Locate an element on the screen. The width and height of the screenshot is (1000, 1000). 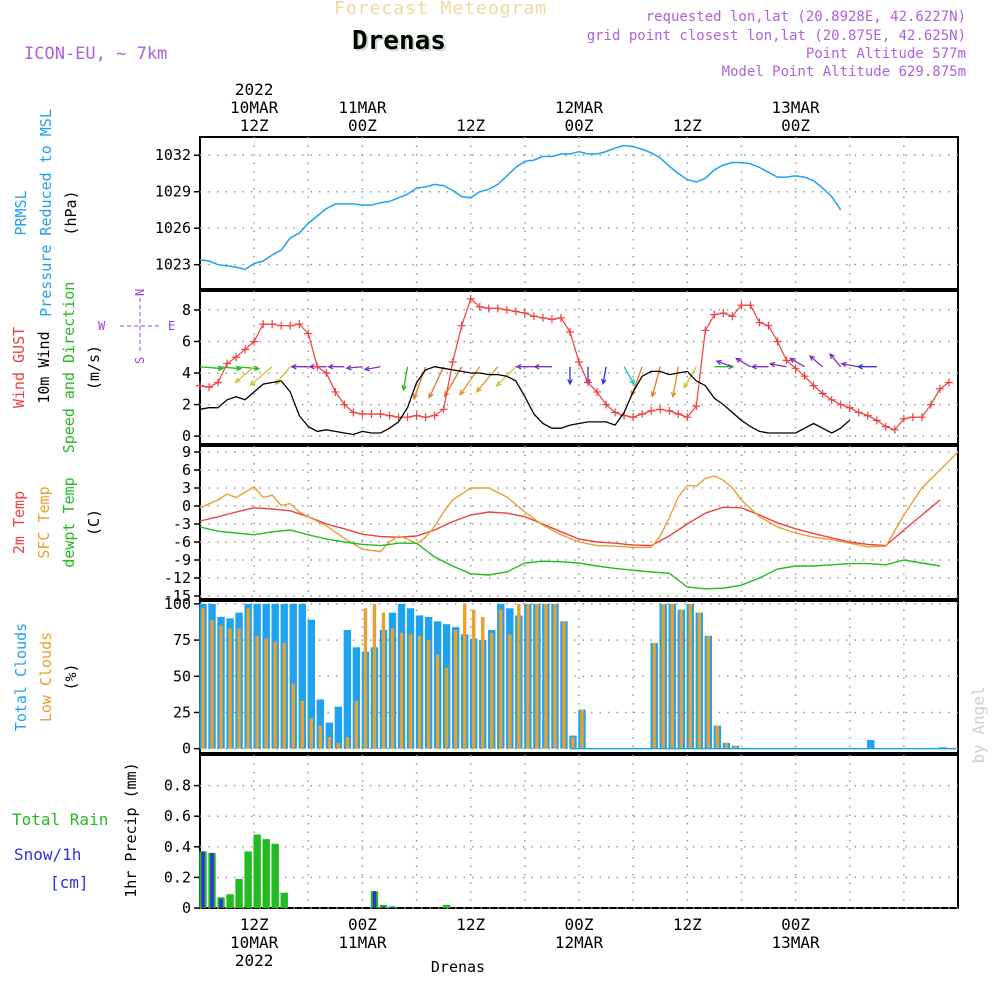
snow-bar is located at coordinates (383, 907).